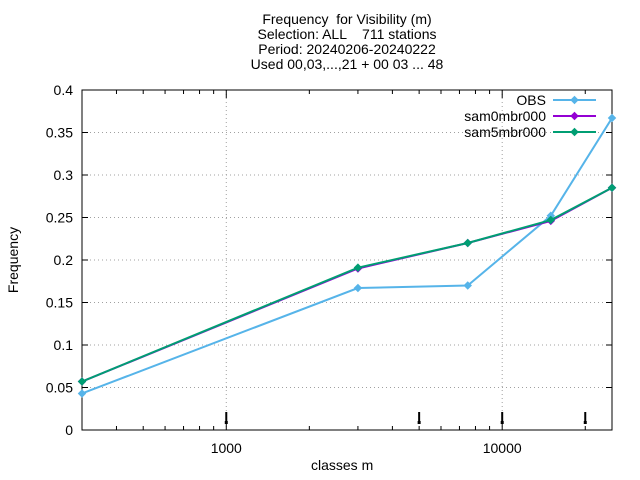 Image resolution: width=640 pixels, height=480 pixels. Describe the element at coordinates (342, 465) in the screenshot. I see `x-axis-label: classes m` at that location.